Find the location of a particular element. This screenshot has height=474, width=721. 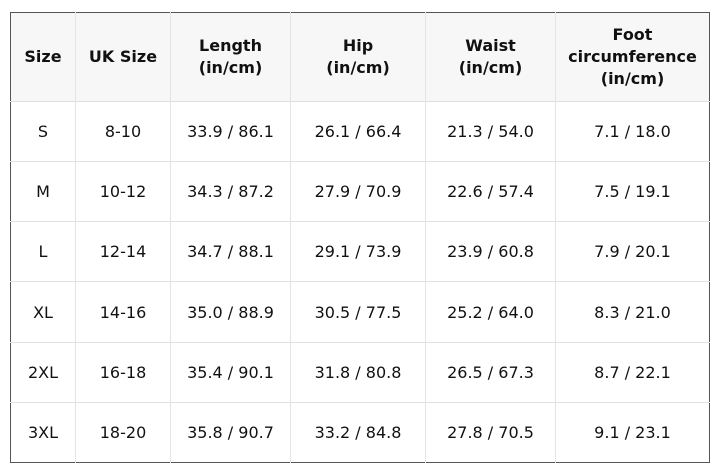

table-cell: 25.2 / 64.0 is located at coordinates (490, 312).